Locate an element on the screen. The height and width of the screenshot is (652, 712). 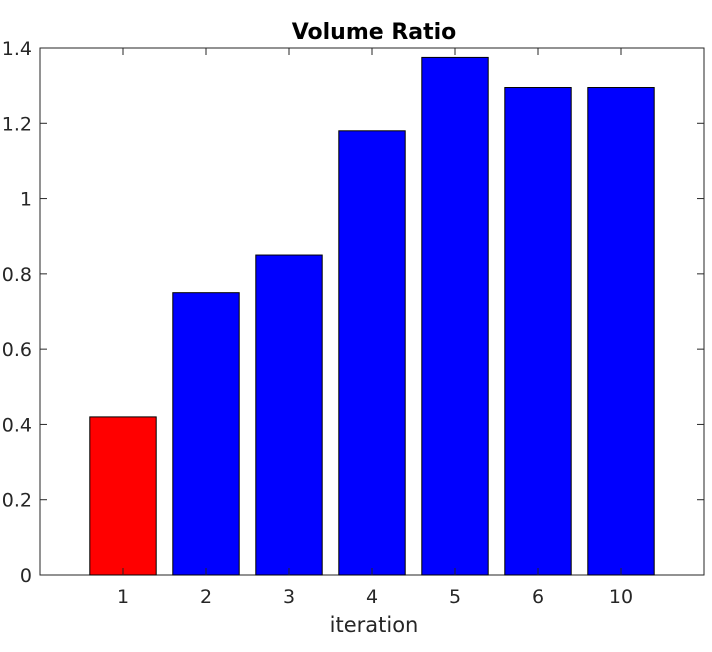
chart-title: Volume Ratio is located at coordinates (374, 32).